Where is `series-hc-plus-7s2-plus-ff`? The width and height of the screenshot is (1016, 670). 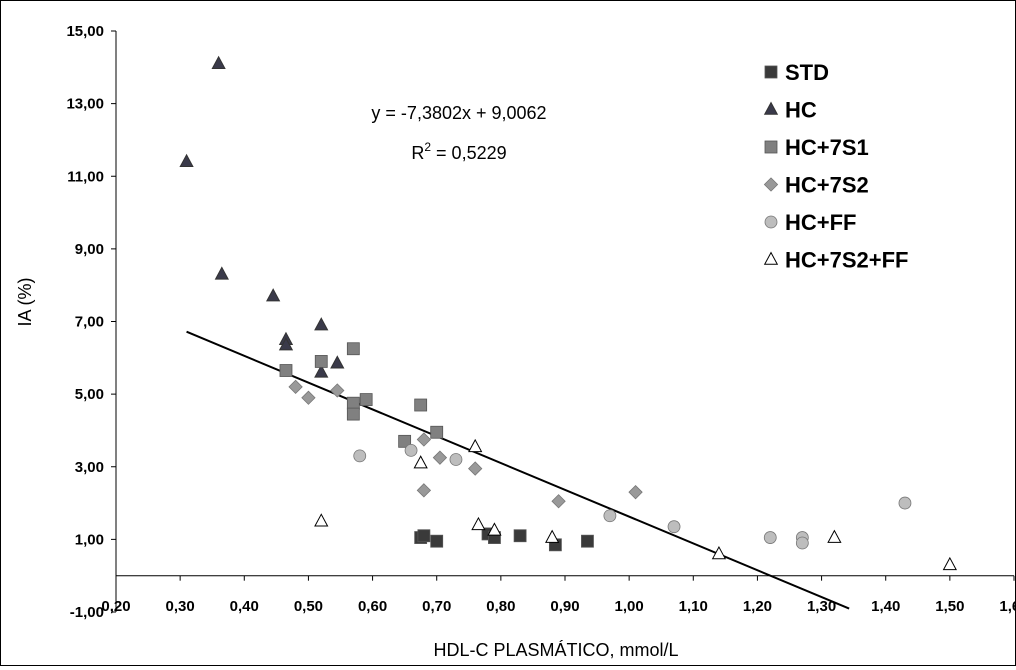
series-hc-plus-7s2-plus-ff is located at coordinates (635, 504).